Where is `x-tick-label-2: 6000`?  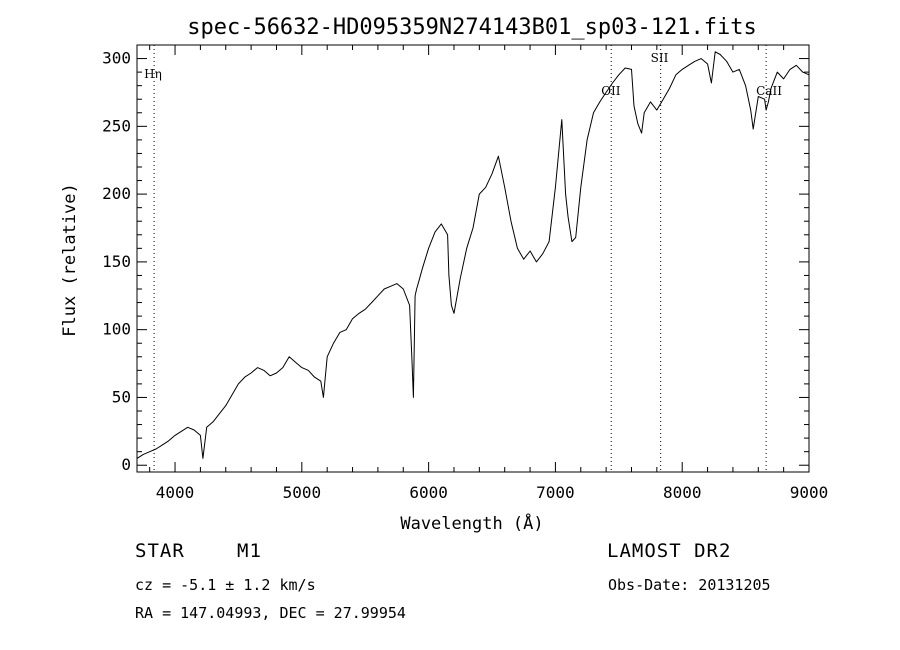
x-tick-label-2: 6000 is located at coordinates (428, 492).